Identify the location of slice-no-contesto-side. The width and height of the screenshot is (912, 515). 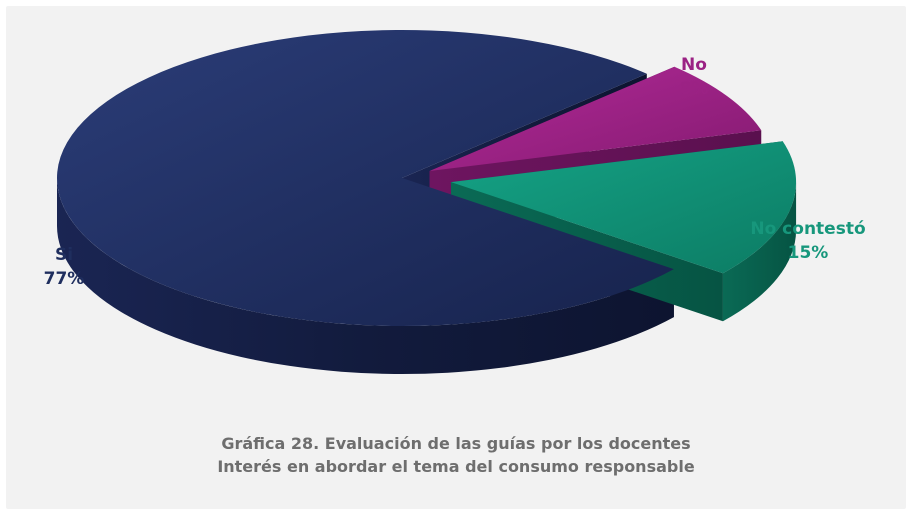
(759, 252).